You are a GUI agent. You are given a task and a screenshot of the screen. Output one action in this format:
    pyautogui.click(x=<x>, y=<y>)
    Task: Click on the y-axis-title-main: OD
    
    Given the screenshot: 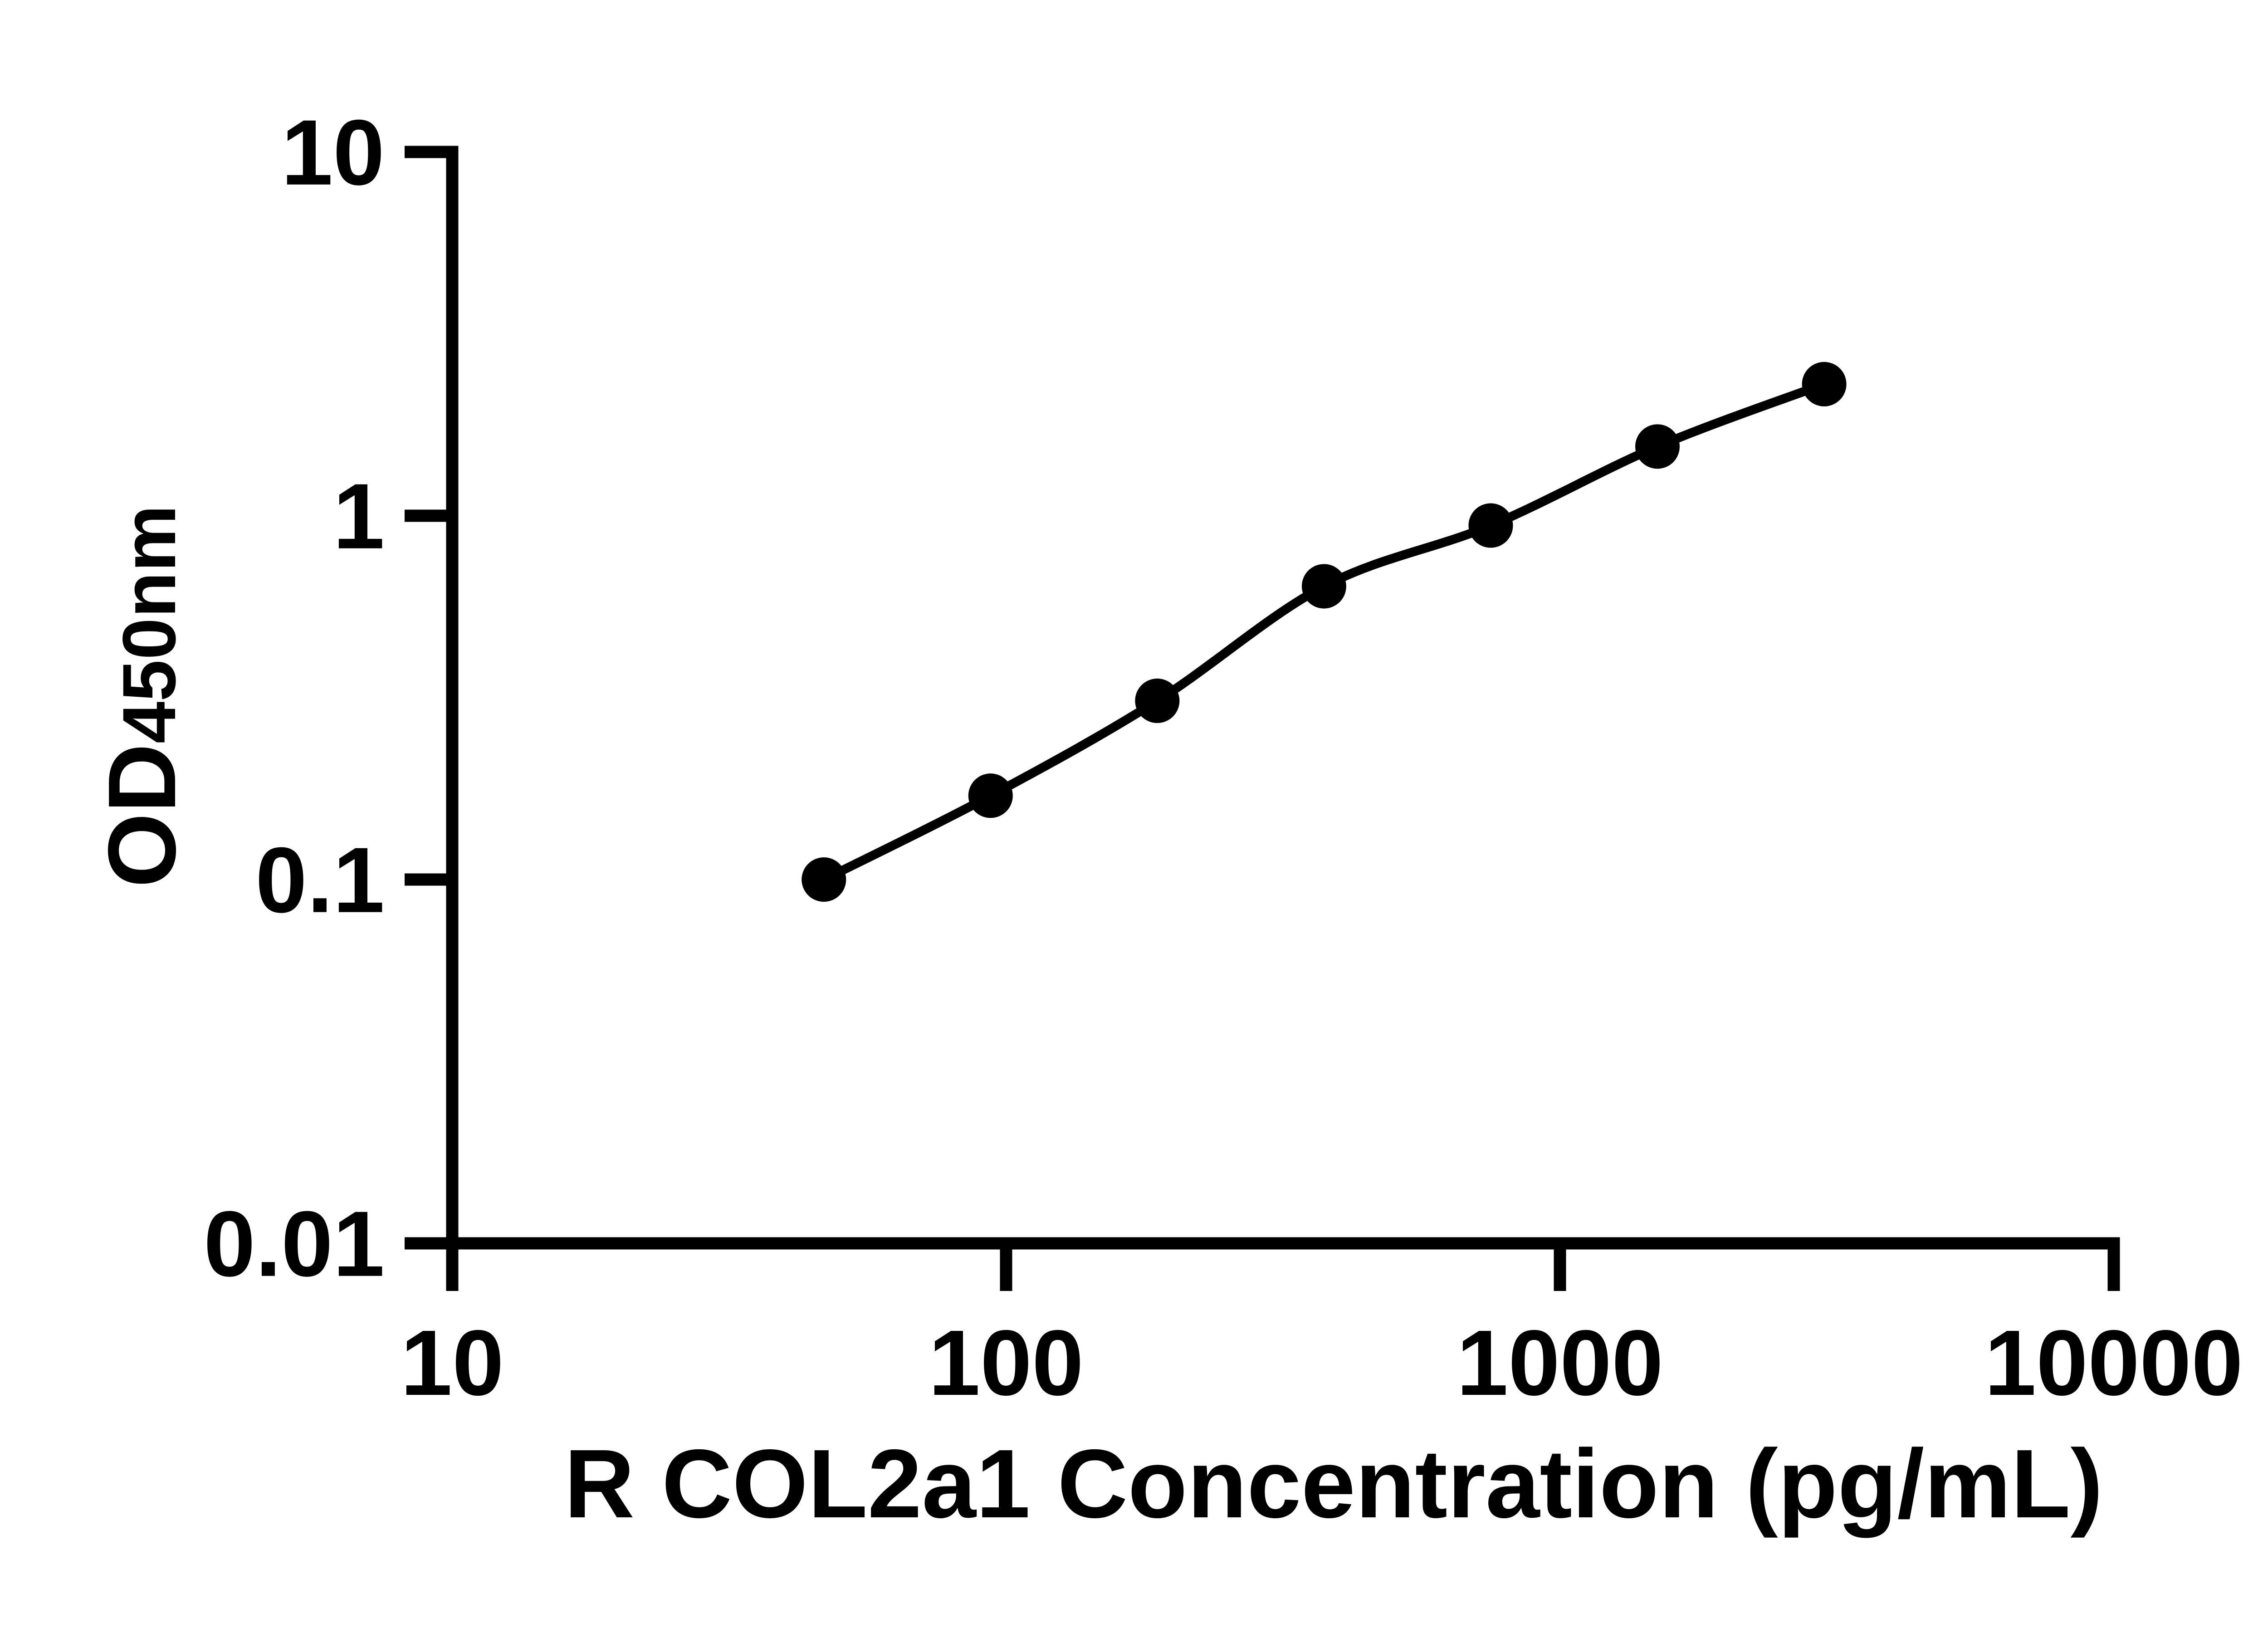 What is the action you would take?
    pyautogui.click(x=142, y=815)
    